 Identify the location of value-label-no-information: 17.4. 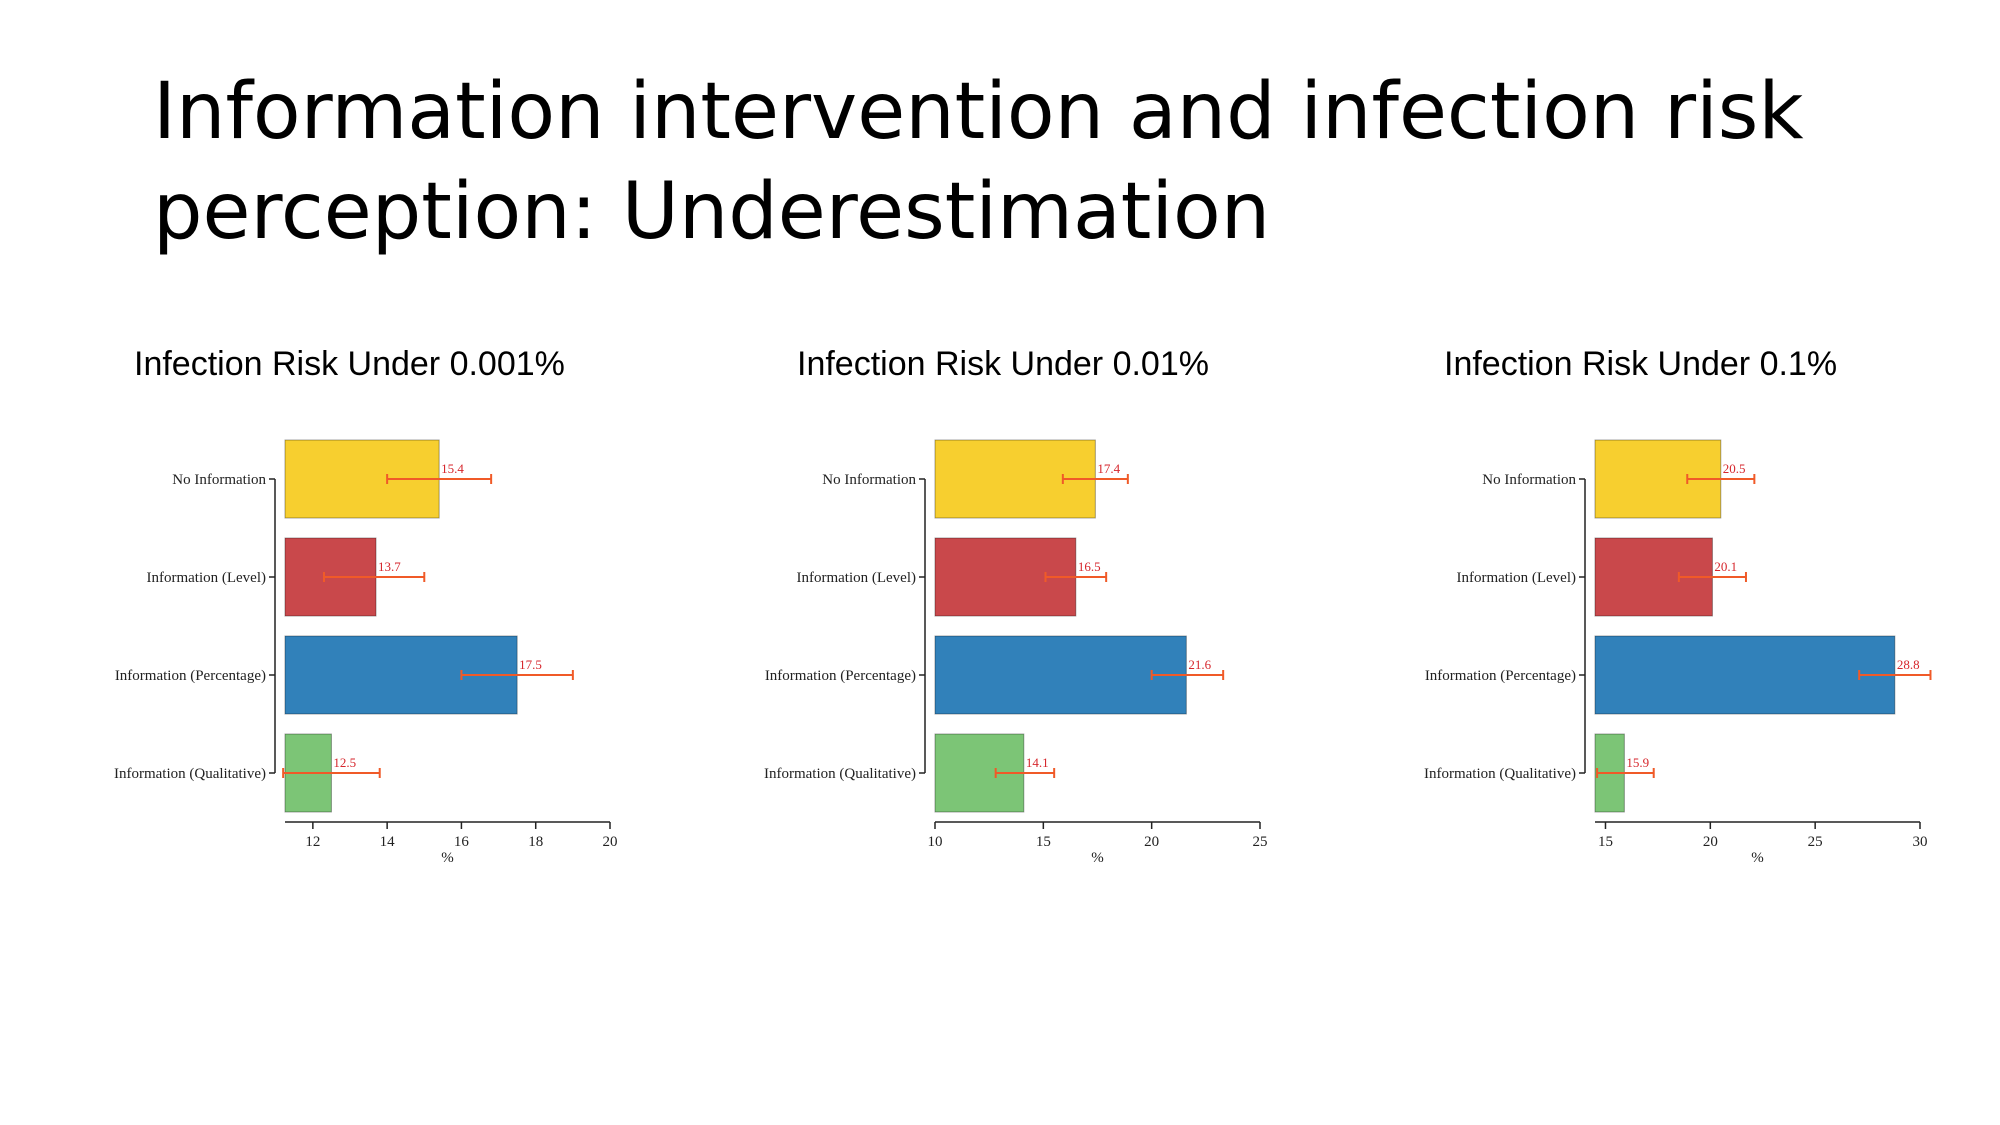
(1108, 468).